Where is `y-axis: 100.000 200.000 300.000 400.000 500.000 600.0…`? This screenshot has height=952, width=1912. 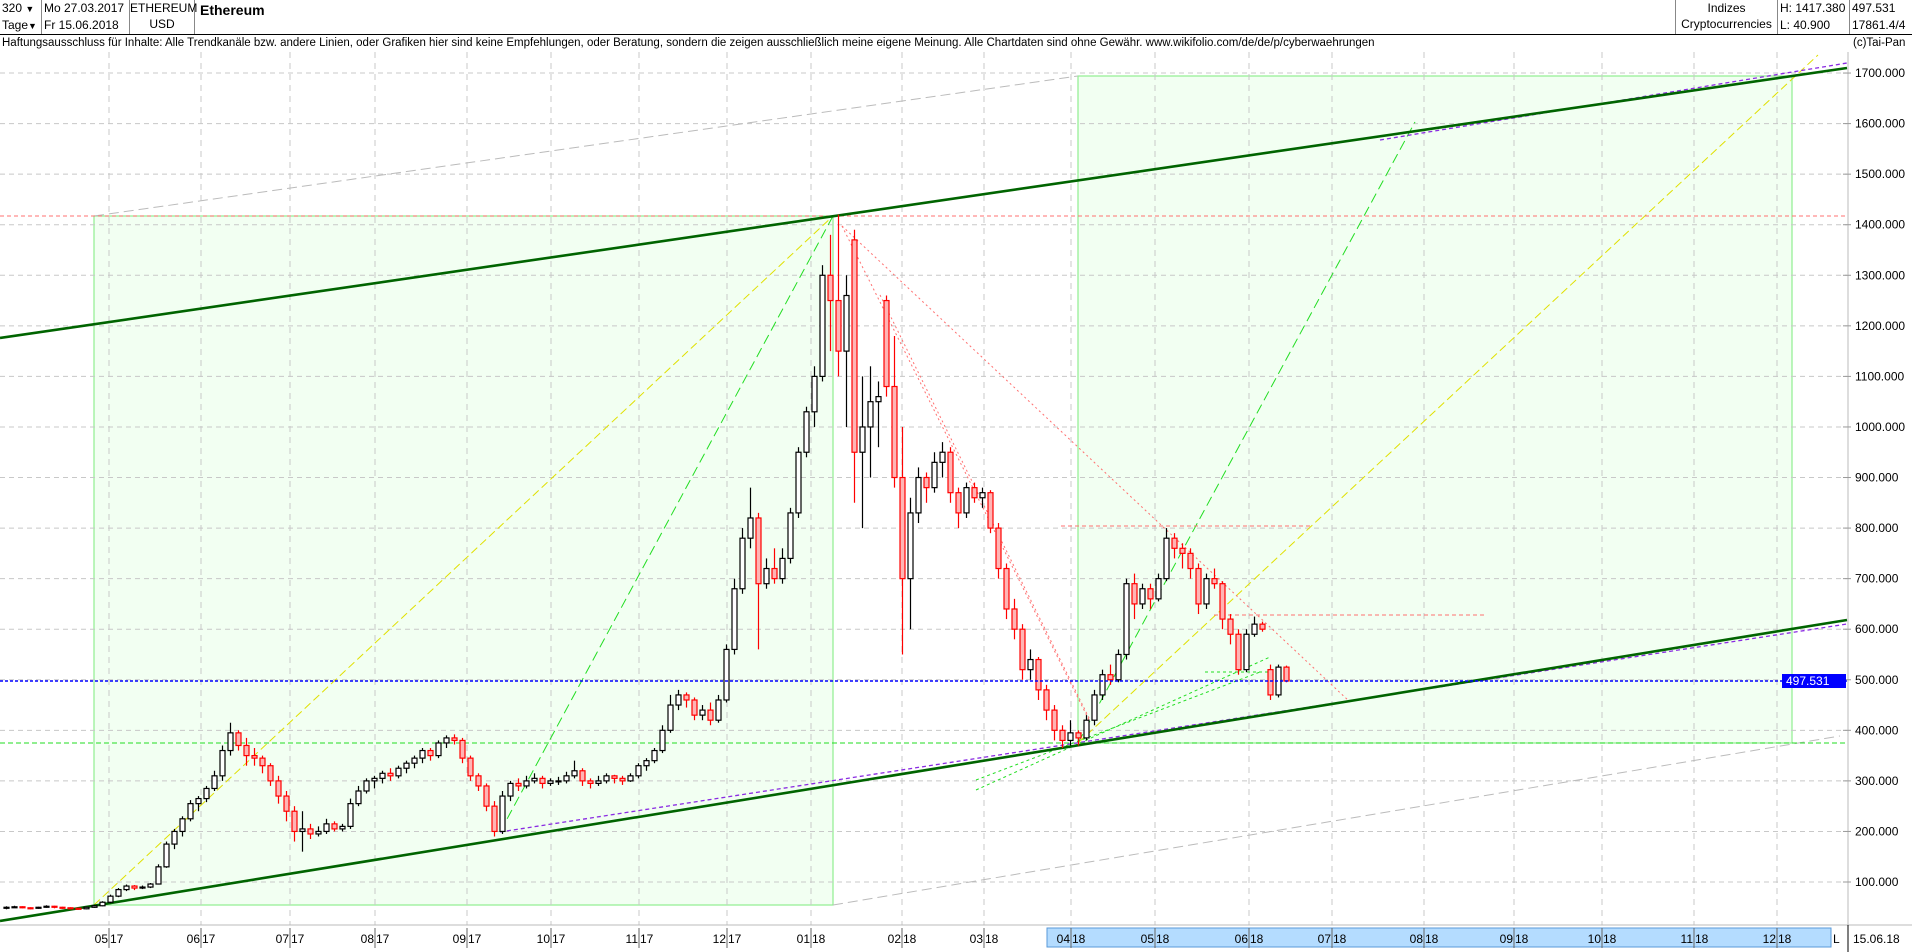 y-axis: 100.000 200.000 300.000 400.000 500.000 600.0… is located at coordinates (1874, 477).